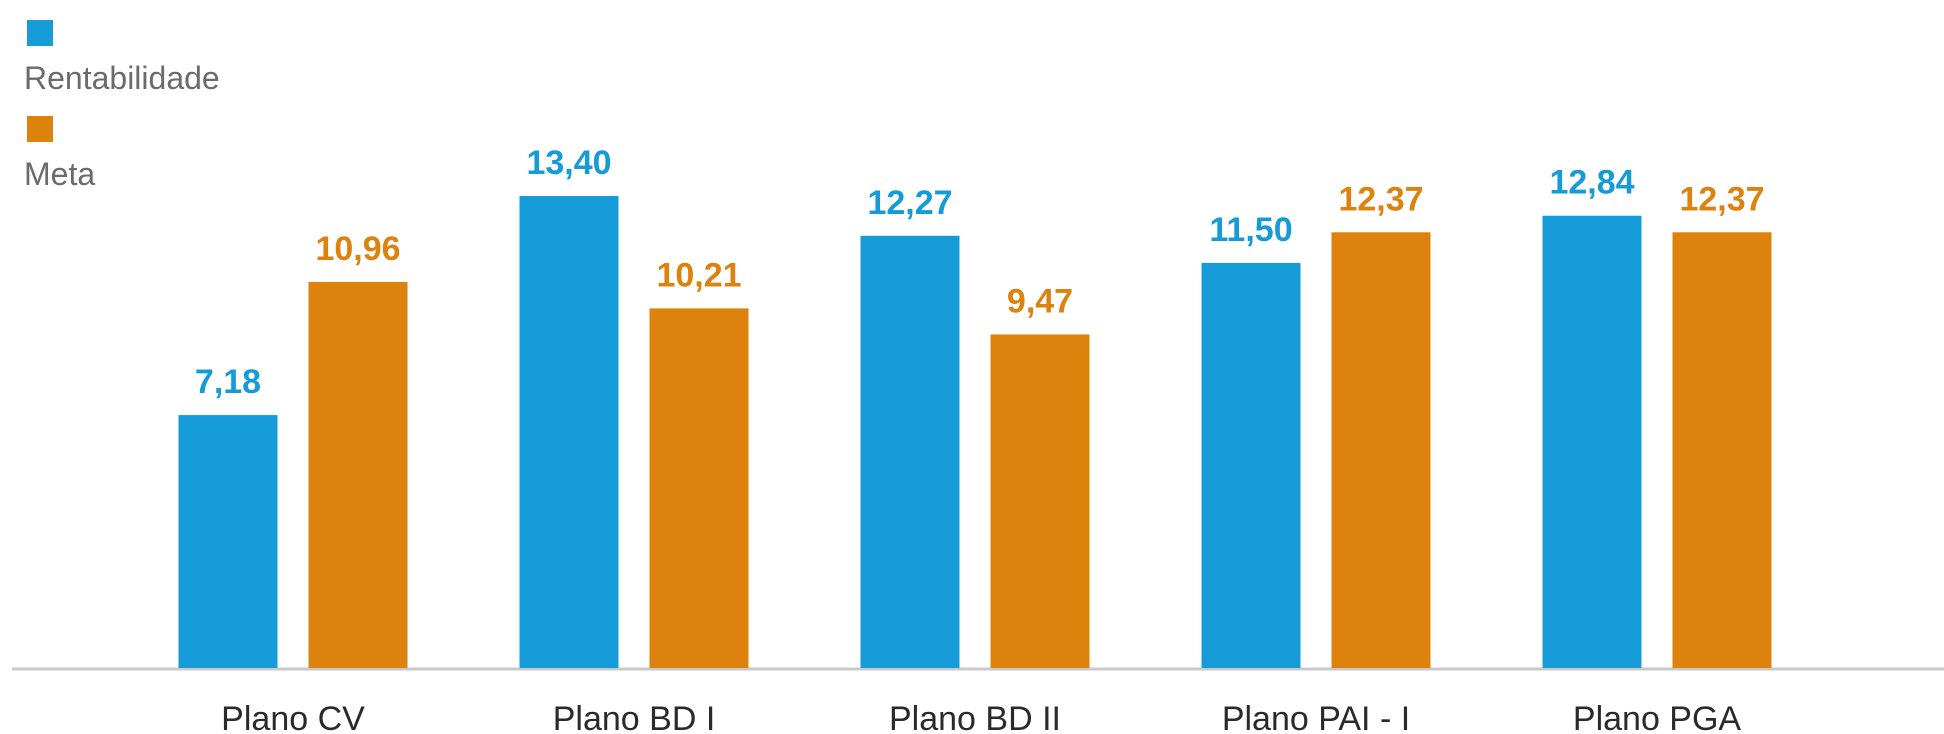  What do you see at coordinates (1316, 717) in the screenshot?
I see `category-label-3: Plano PAI - I` at bounding box center [1316, 717].